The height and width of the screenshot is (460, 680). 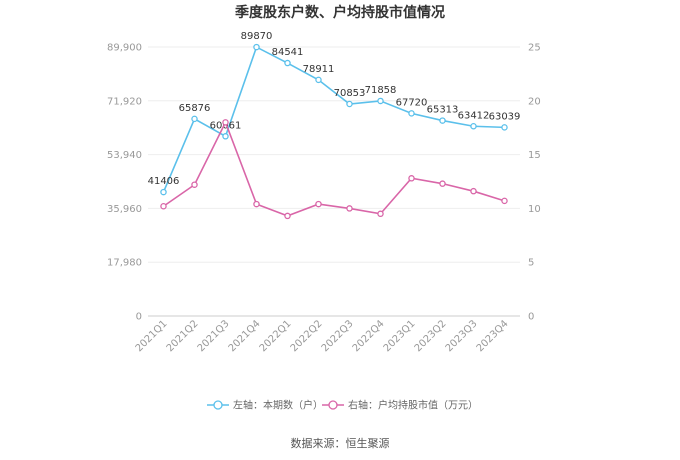 I want to click on data-label: 63412, so click(x=474, y=115).